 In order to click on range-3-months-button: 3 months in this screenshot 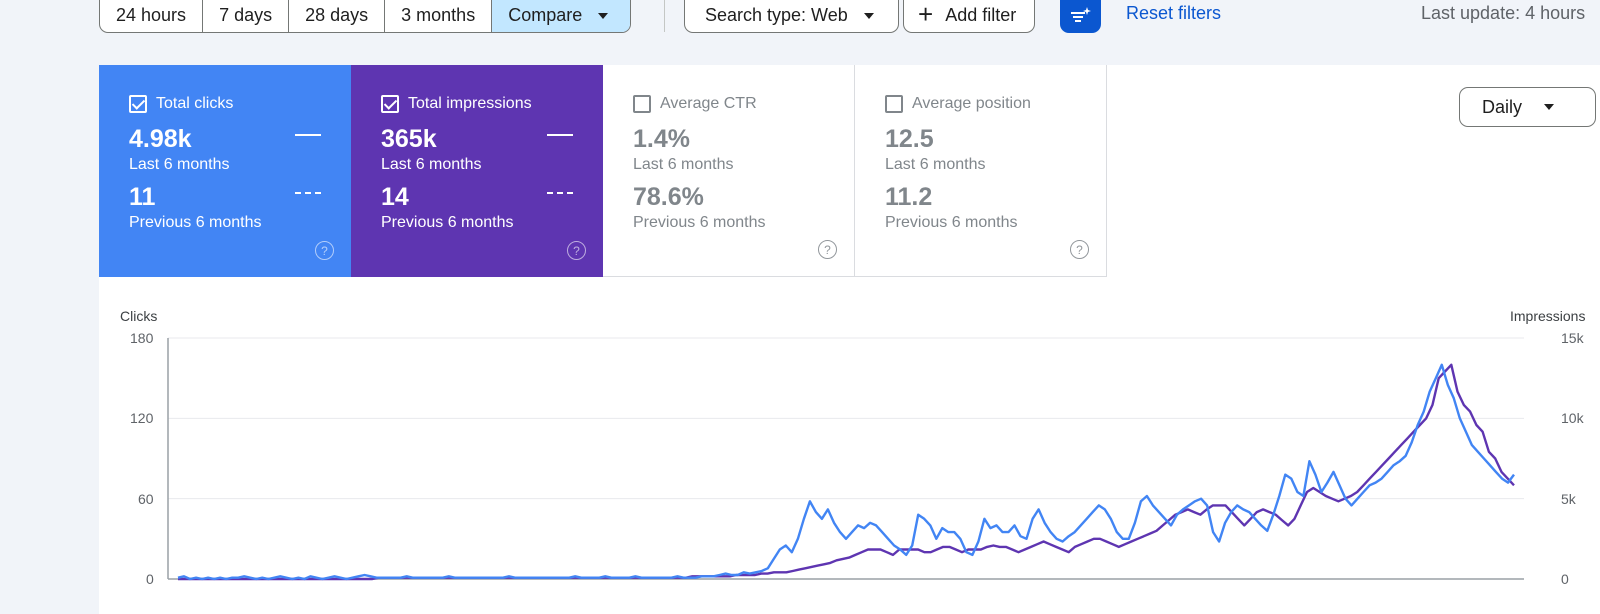, I will do `click(439, 16)`.